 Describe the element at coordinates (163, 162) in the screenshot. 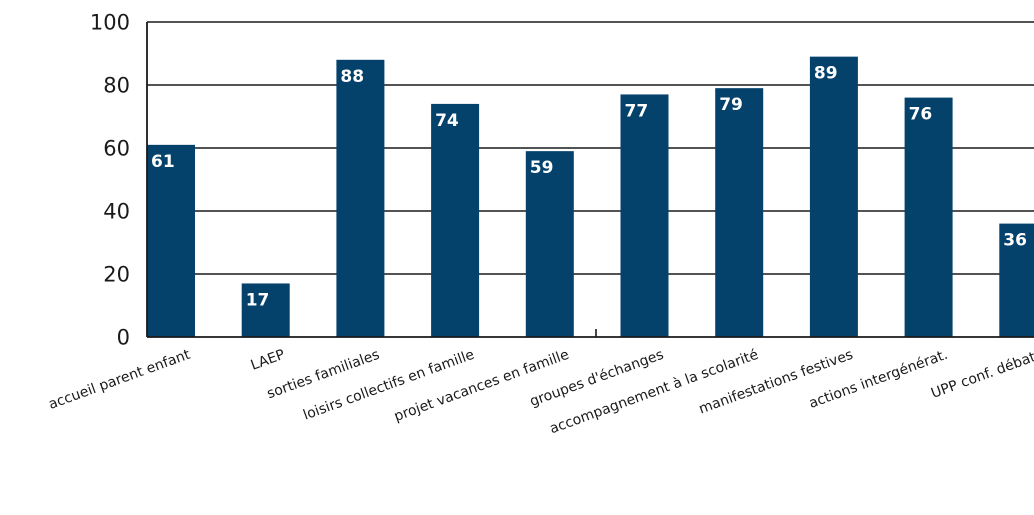

I see `data-label: 61` at that location.